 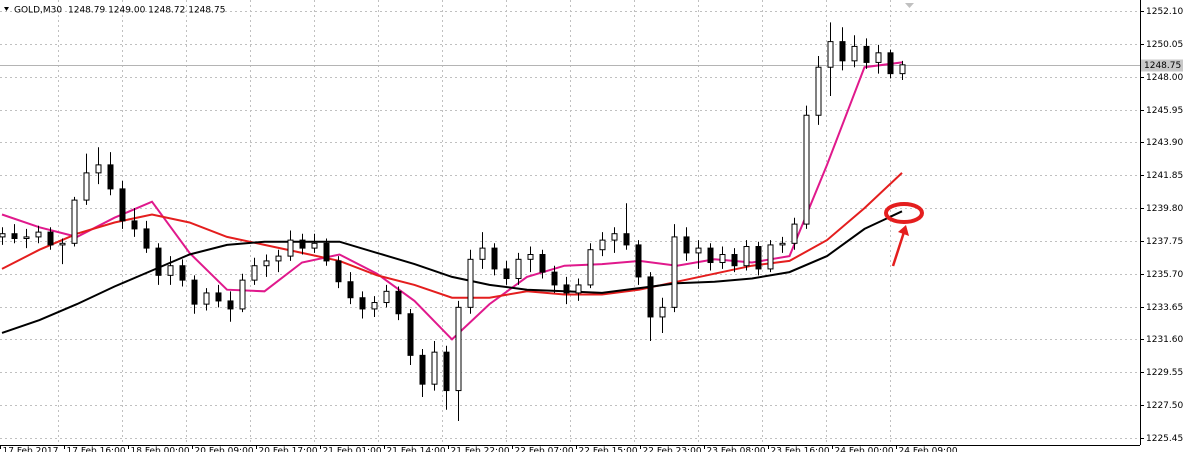 I want to click on symbol-title: GOLD,M30, so click(x=38, y=11).